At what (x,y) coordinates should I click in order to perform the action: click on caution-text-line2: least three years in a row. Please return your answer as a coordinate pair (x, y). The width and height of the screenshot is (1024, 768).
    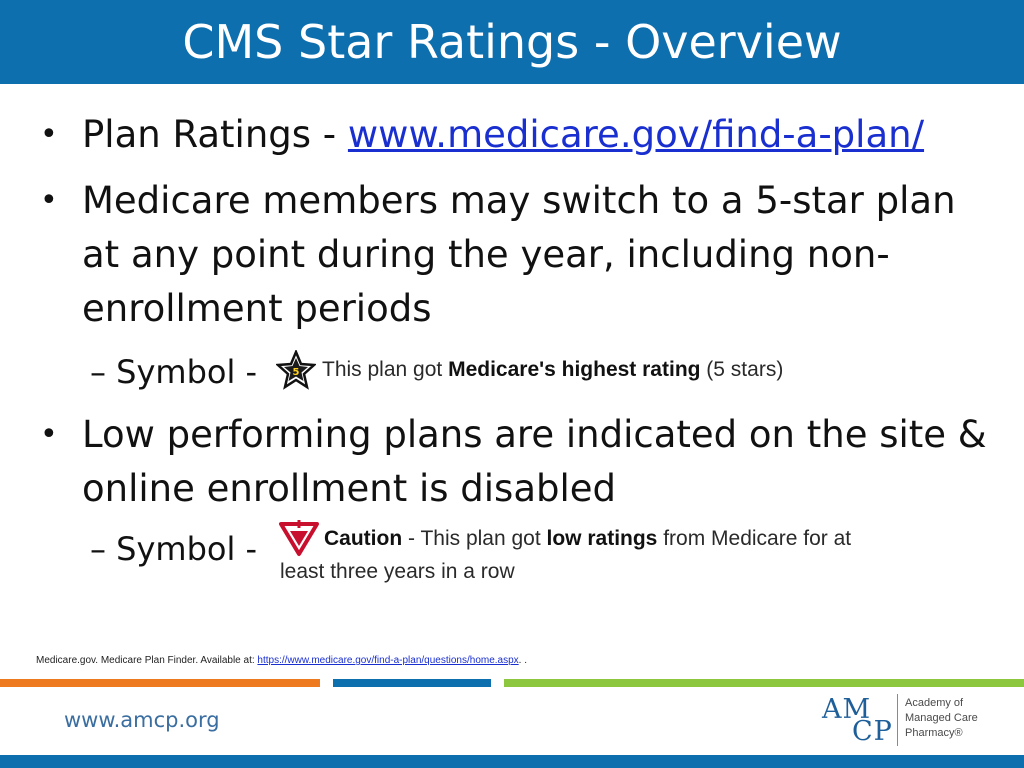
    Looking at the image, I should click on (397, 571).